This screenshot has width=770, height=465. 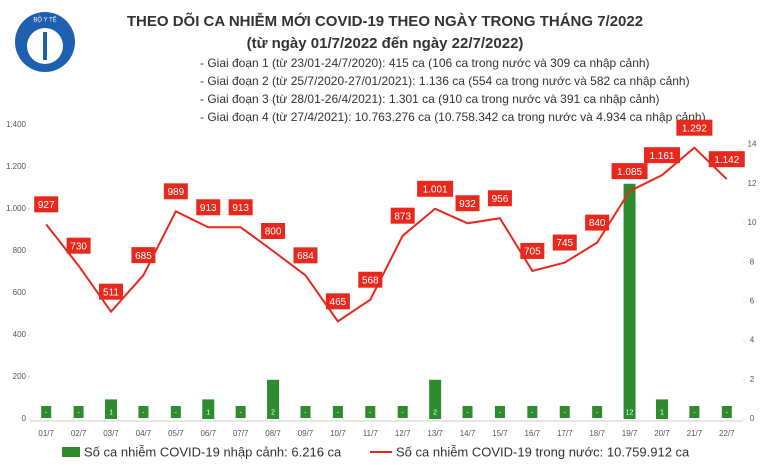 I want to click on bar-label: 12, so click(x=630, y=412).